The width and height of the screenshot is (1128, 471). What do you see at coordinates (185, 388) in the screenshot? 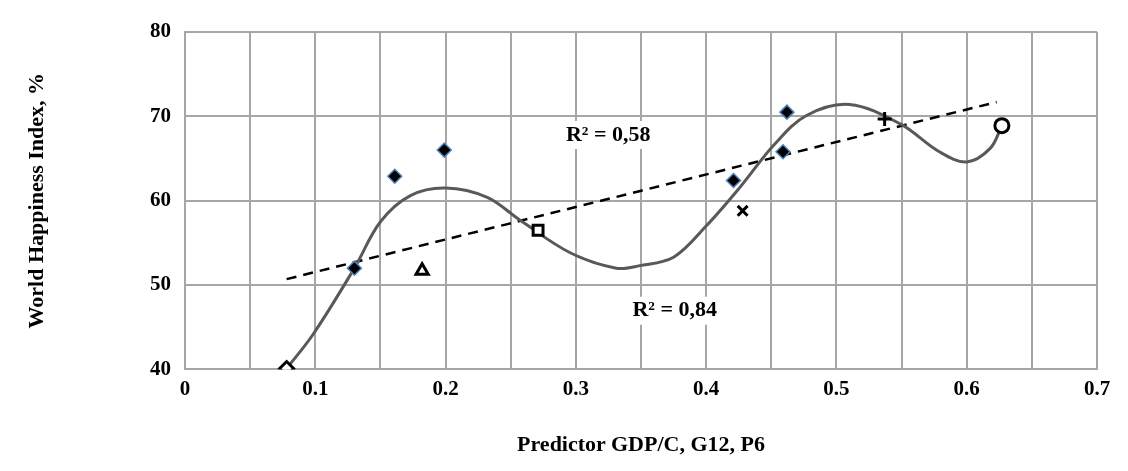
I see `x-tick-label: 0` at bounding box center [185, 388].